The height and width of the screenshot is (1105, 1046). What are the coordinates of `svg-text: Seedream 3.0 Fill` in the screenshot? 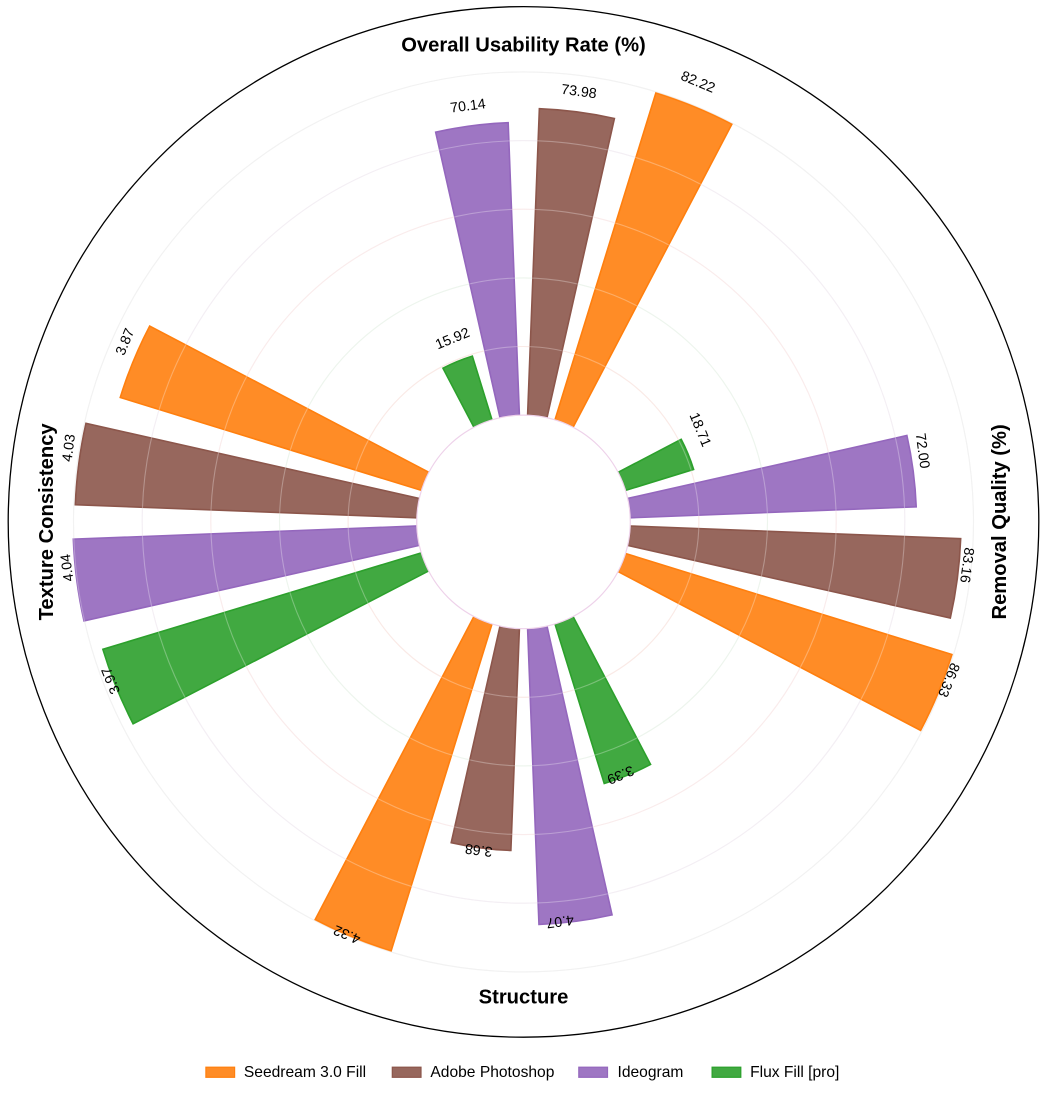 It's located at (305, 1072).